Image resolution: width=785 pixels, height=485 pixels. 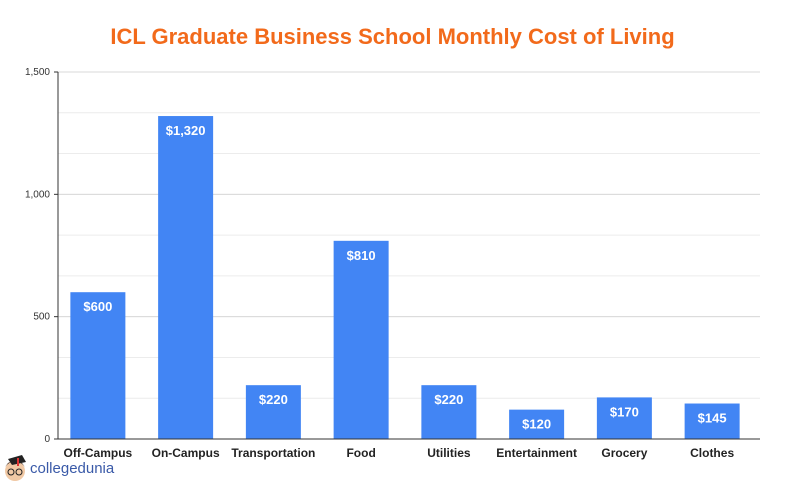 What do you see at coordinates (37, 72) in the screenshot?
I see `y-tick-label: 1,500` at bounding box center [37, 72].